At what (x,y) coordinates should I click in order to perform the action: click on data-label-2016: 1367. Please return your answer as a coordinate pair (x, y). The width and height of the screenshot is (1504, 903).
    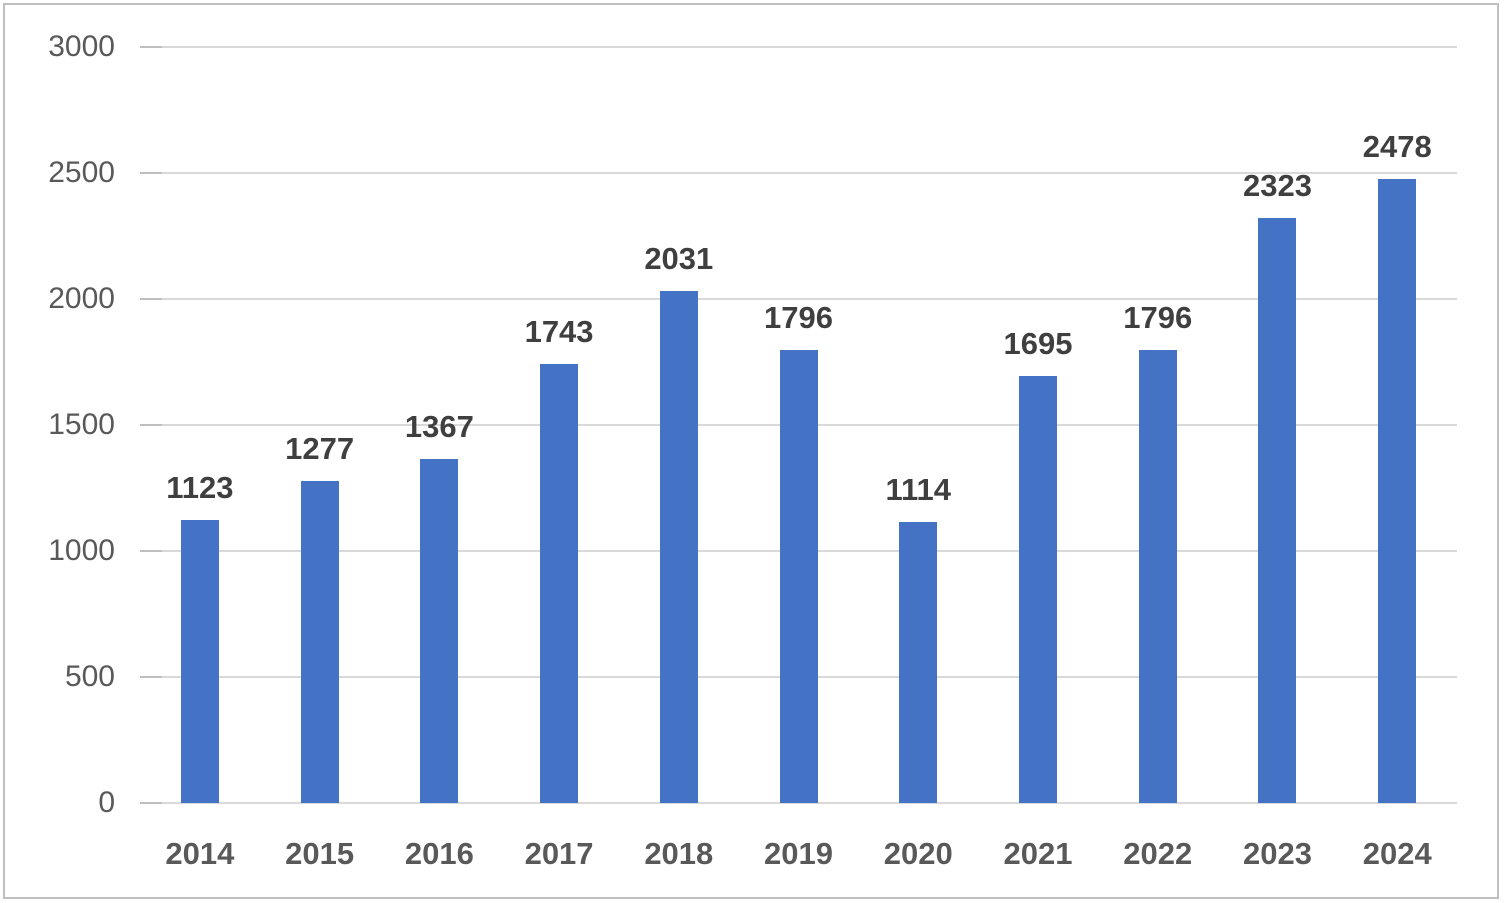
    Looking at the image, I should click on (439, 426).